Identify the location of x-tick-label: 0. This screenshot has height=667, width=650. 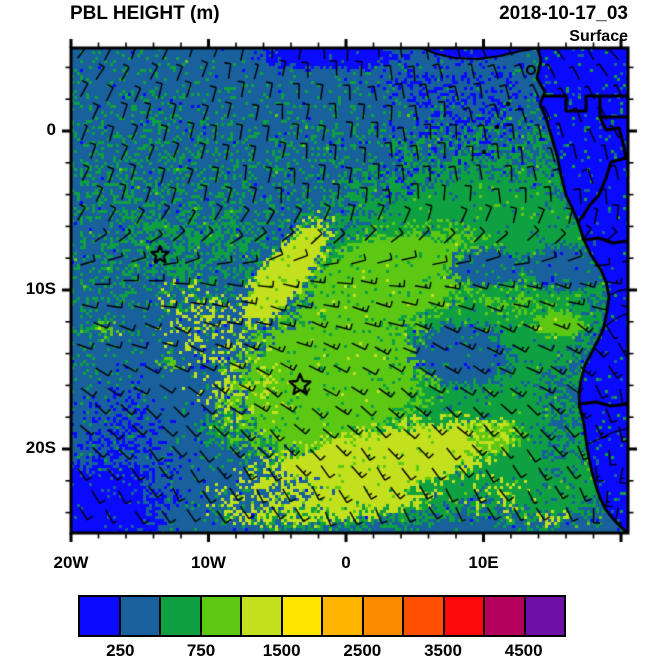
(346, 562).